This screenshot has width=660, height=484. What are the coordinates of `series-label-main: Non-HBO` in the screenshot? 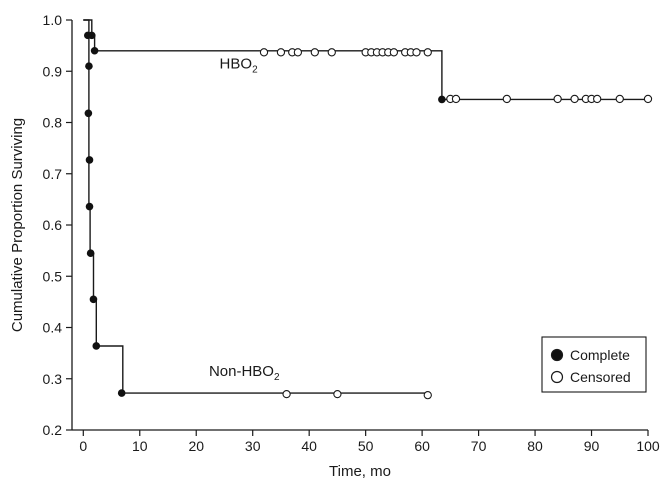 It's located at (241, 371).